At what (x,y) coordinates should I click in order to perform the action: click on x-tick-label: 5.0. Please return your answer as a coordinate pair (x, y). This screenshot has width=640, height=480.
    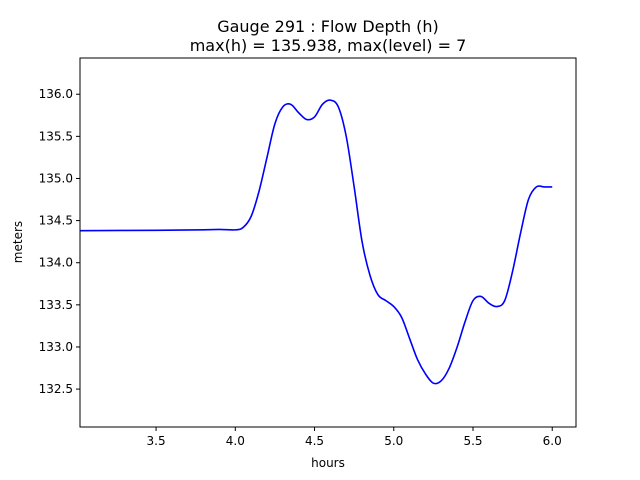
    Looking at the image, I should click on (393, 441).